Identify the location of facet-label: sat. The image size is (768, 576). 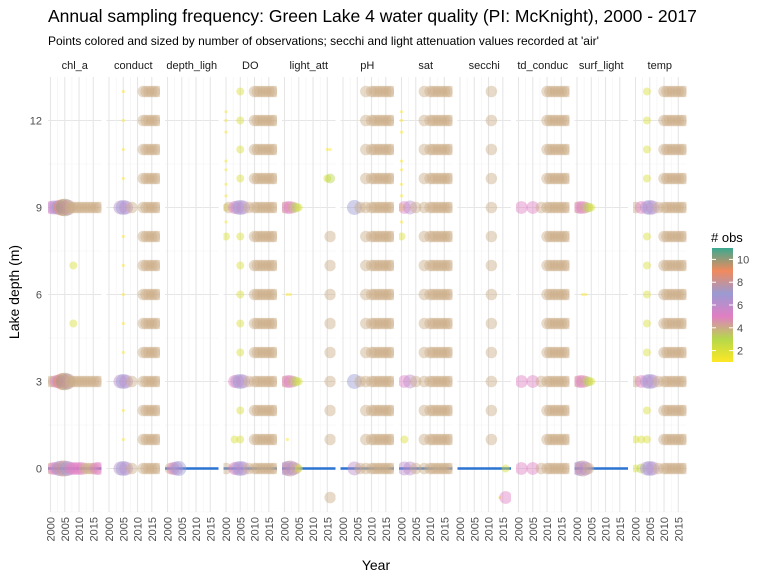
(425, 66).